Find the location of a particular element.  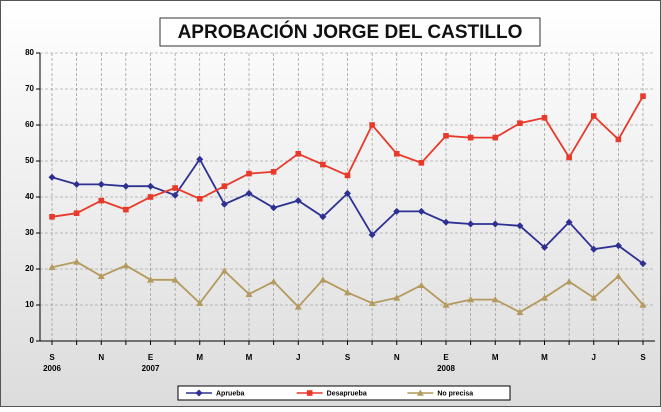

y-tick-label: 0 is located at coordinates (32, 340).